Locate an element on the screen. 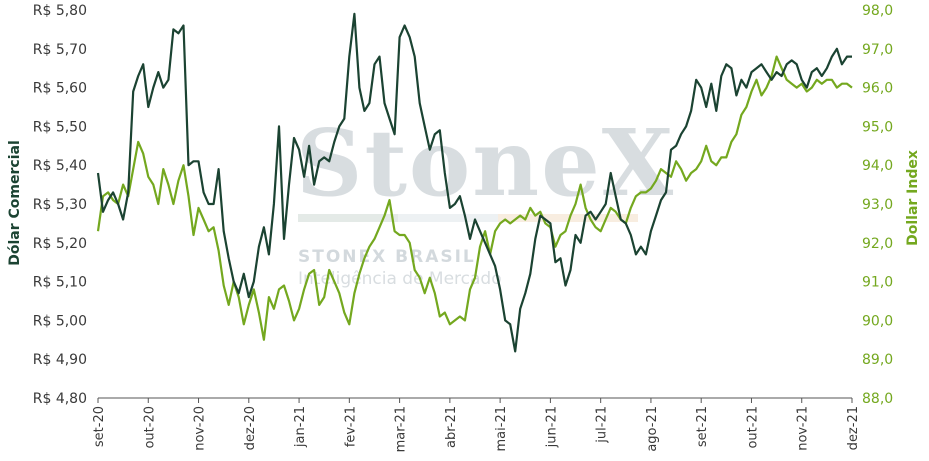 Image resolution: width=929 pixels, height=461 pixels. x-tick-label: fev-21 is located at coordinates (350, 426).